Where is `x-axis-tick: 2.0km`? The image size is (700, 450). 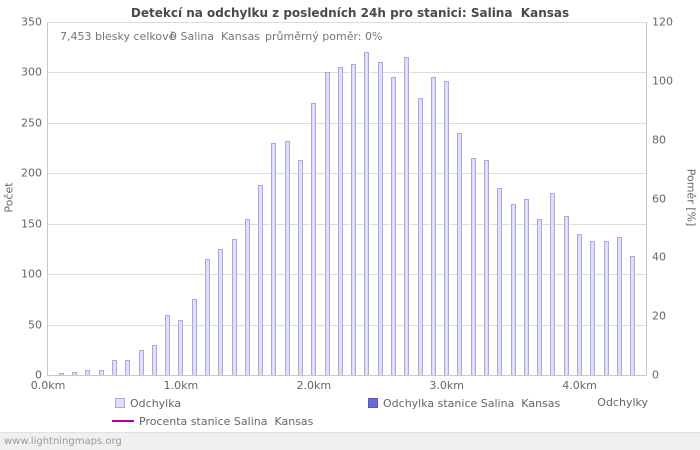
x-axis-tick: 2.0km is located at coordinates (314, 385).